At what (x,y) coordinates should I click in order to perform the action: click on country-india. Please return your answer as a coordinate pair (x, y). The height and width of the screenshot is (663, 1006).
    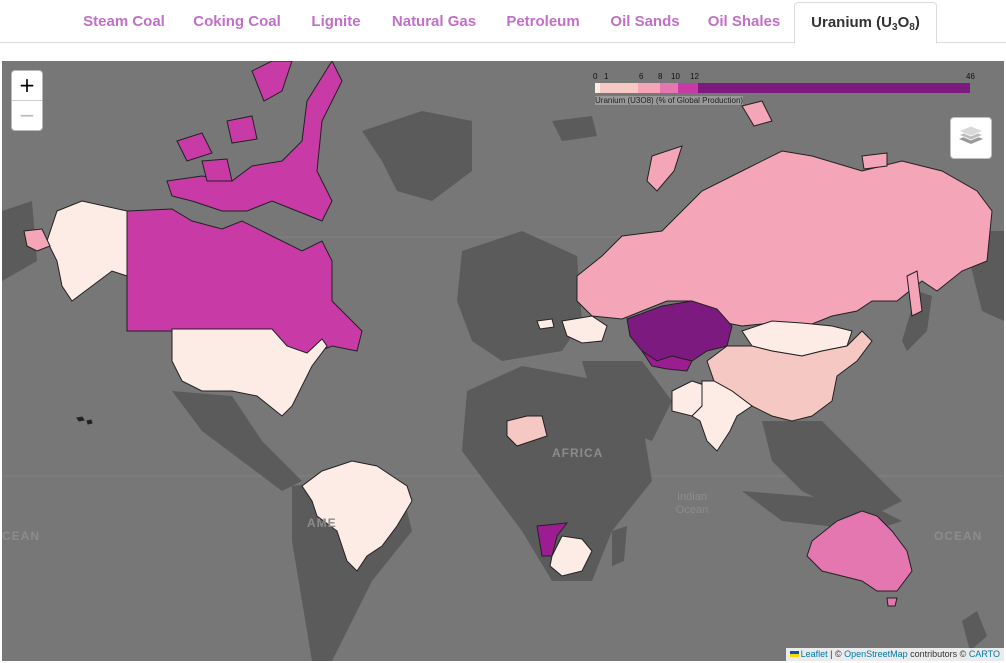
    Looking at the image, I should click on (722, 416).